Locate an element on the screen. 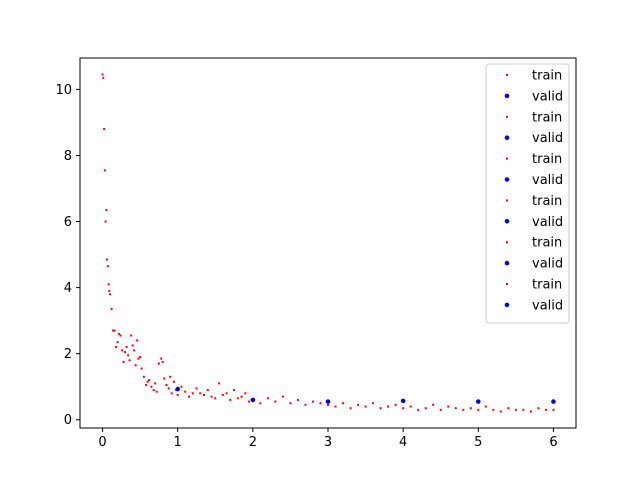 This screenshot has width=640, height=485. y-axis-ticks: 0 2 4 6 8 10 is located at coordinates (67, 255).